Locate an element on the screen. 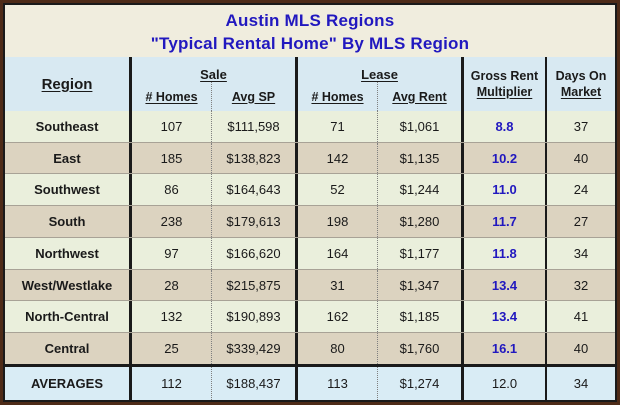  region-cell: Southwest is located at coordinates (67, 190).